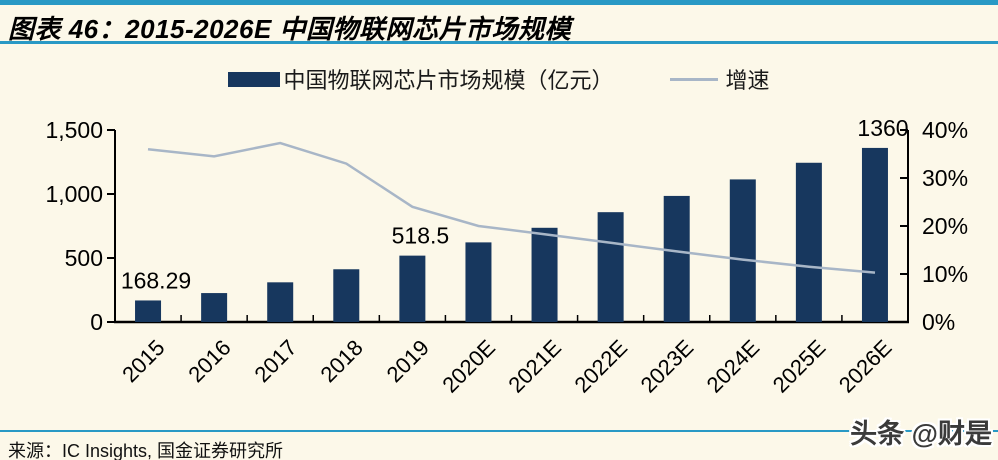 This screenshot has width=998, height=460. I want to click on right-tick-label-2: 20%, so click(945, 226).